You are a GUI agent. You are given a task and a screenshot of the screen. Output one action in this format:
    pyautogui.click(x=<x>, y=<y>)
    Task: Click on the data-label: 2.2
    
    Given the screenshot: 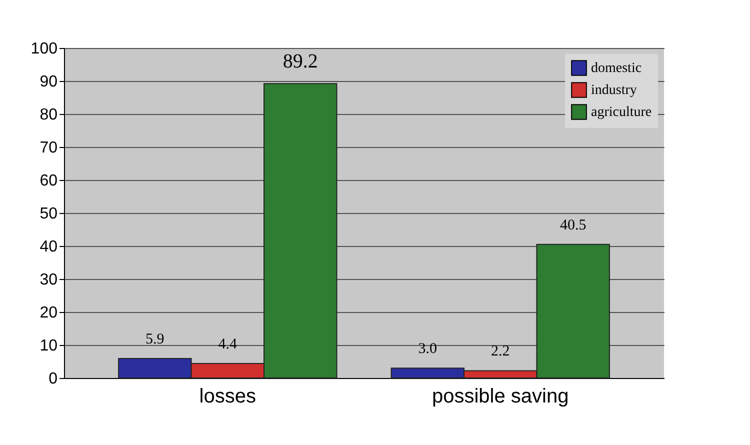 What is the action you would take?
    pyautogui.click(x=500, y=352)
    